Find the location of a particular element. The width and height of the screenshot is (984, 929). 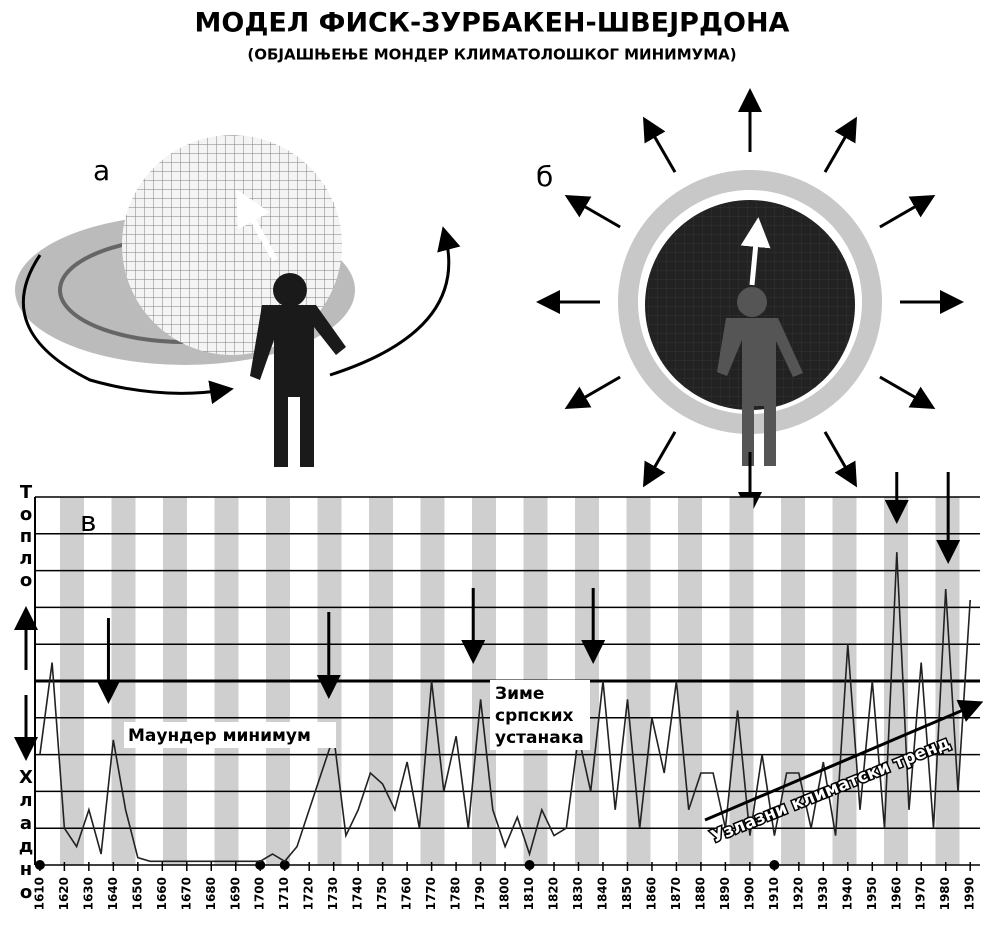

warm-letter: п is located at coordinates (26, 536).